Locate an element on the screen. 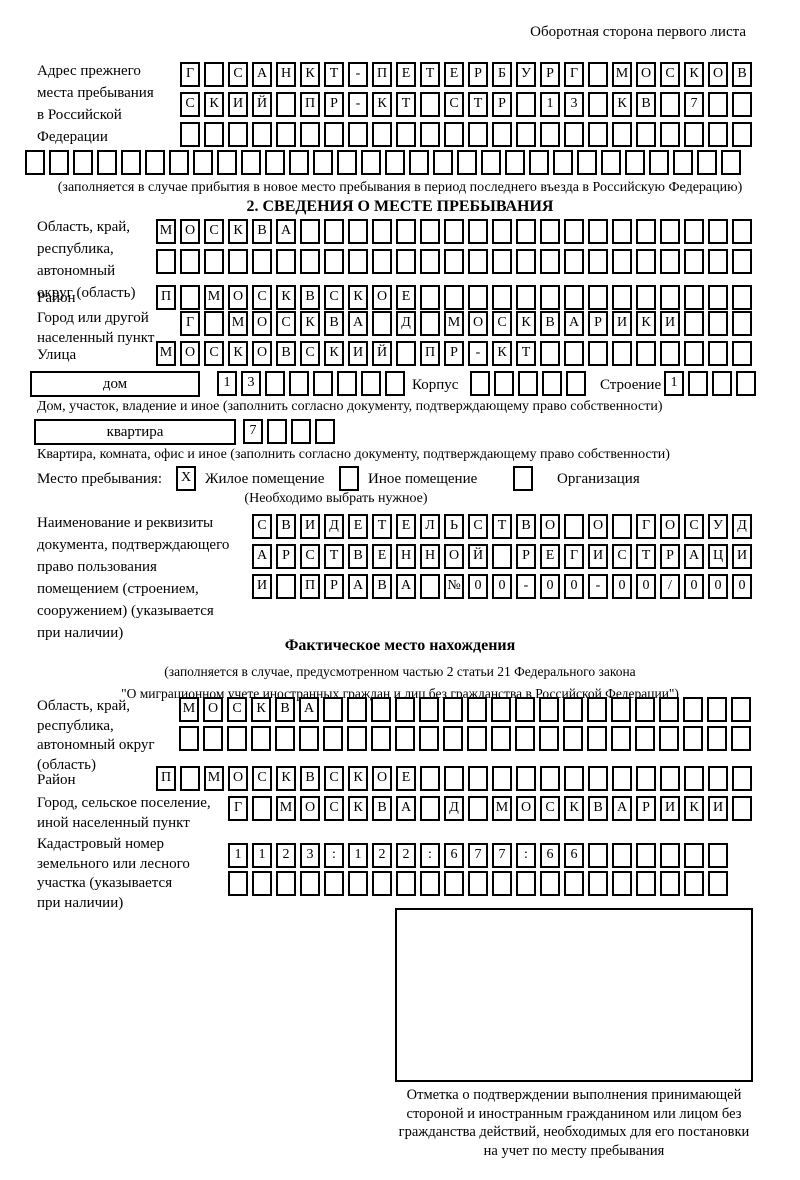  char-box: 2 is located at coordinates (382, 855).